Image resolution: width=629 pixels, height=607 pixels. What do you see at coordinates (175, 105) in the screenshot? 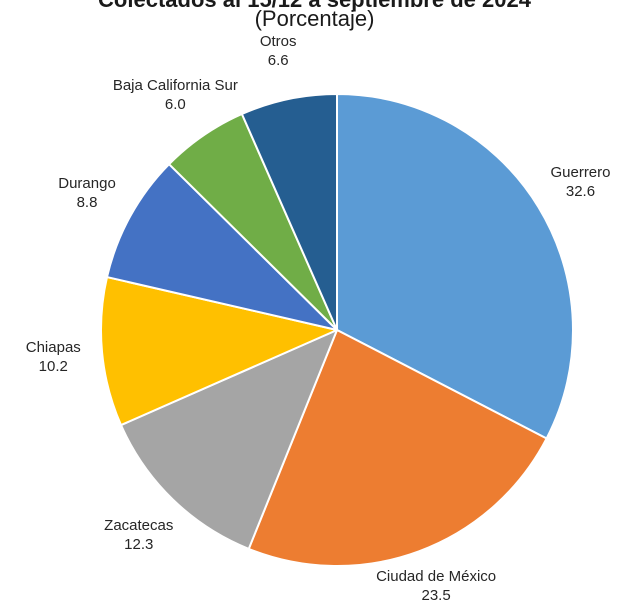
I see `slice-label-value: 6.0` at bounding box center [175, 105].